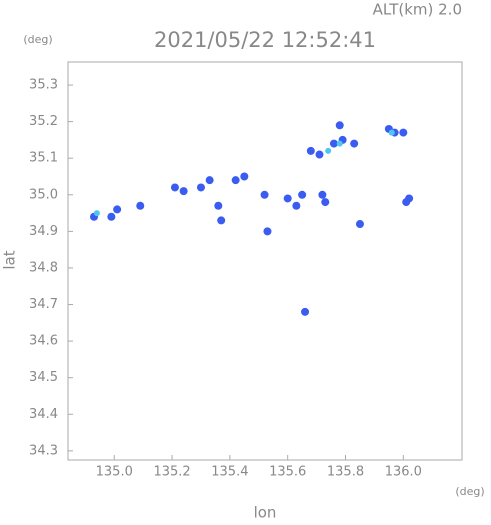 The image size is (491, 525). I want to click on x-tick-label: 135.4, so click(229, 472).